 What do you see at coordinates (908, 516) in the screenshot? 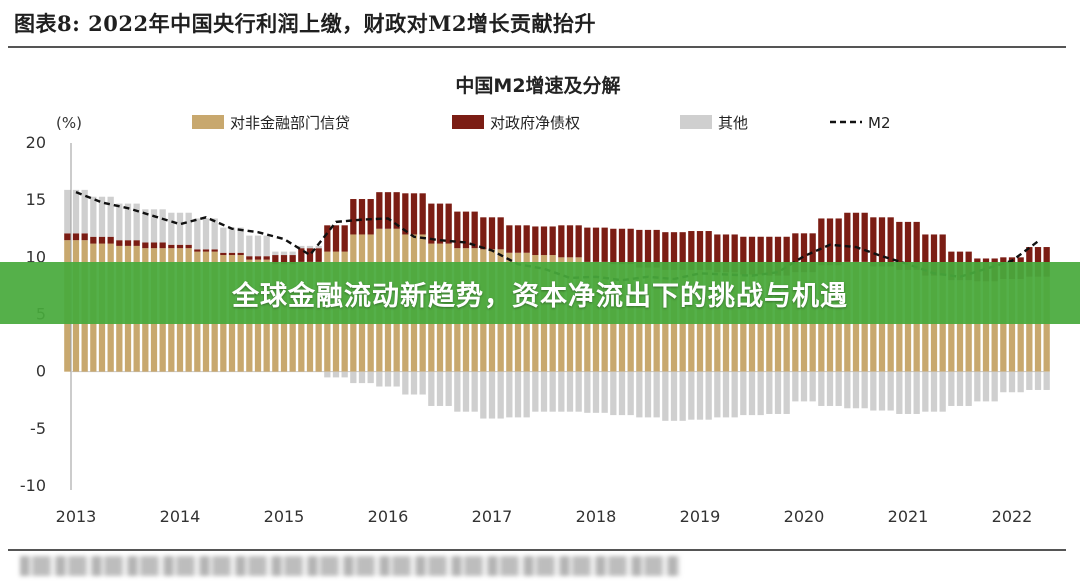
I see `x-tick-label: 2021` at bounding box center [908, 516].